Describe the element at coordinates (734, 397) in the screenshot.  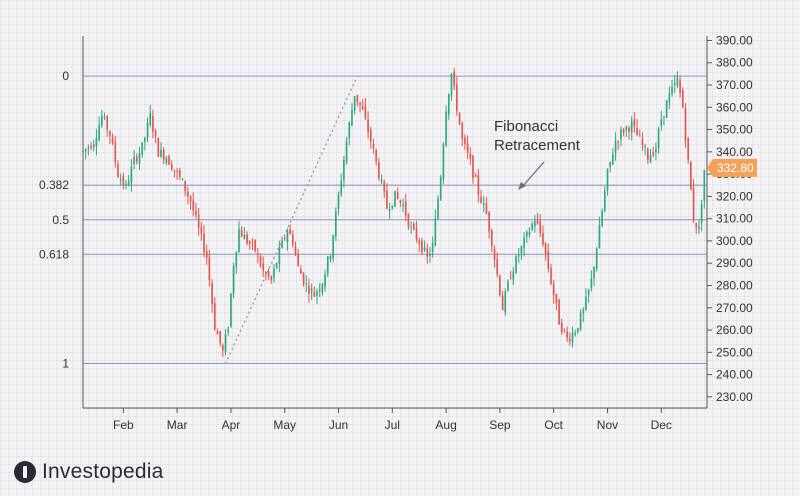
I see `y-tick-label: 230.00` at that location.